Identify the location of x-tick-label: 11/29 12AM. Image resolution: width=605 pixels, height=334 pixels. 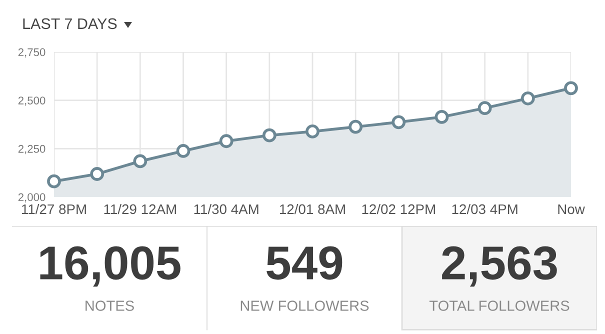
(140, 209).